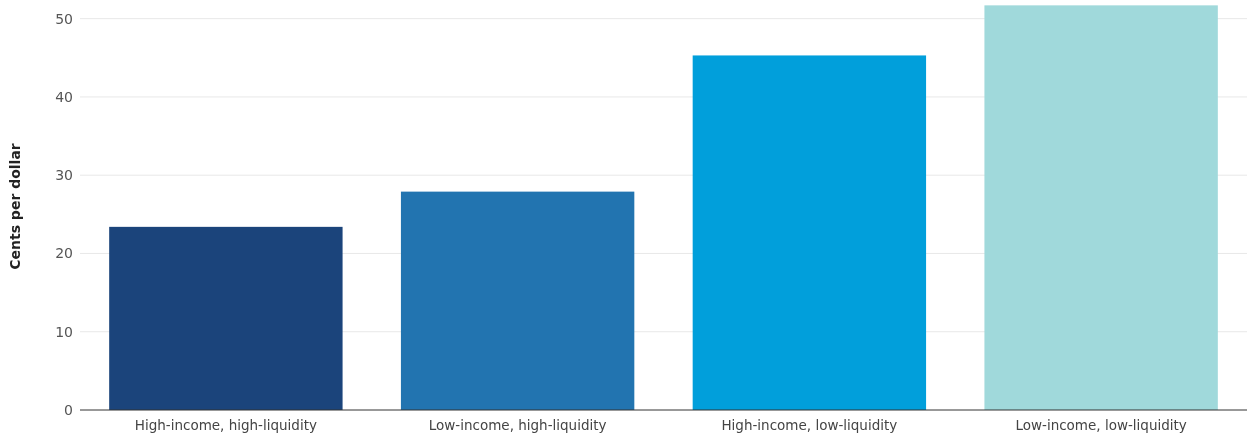 This screenshot has width=1247, height=442. I want to click on y-tick-label: 50, so click(64, 18).